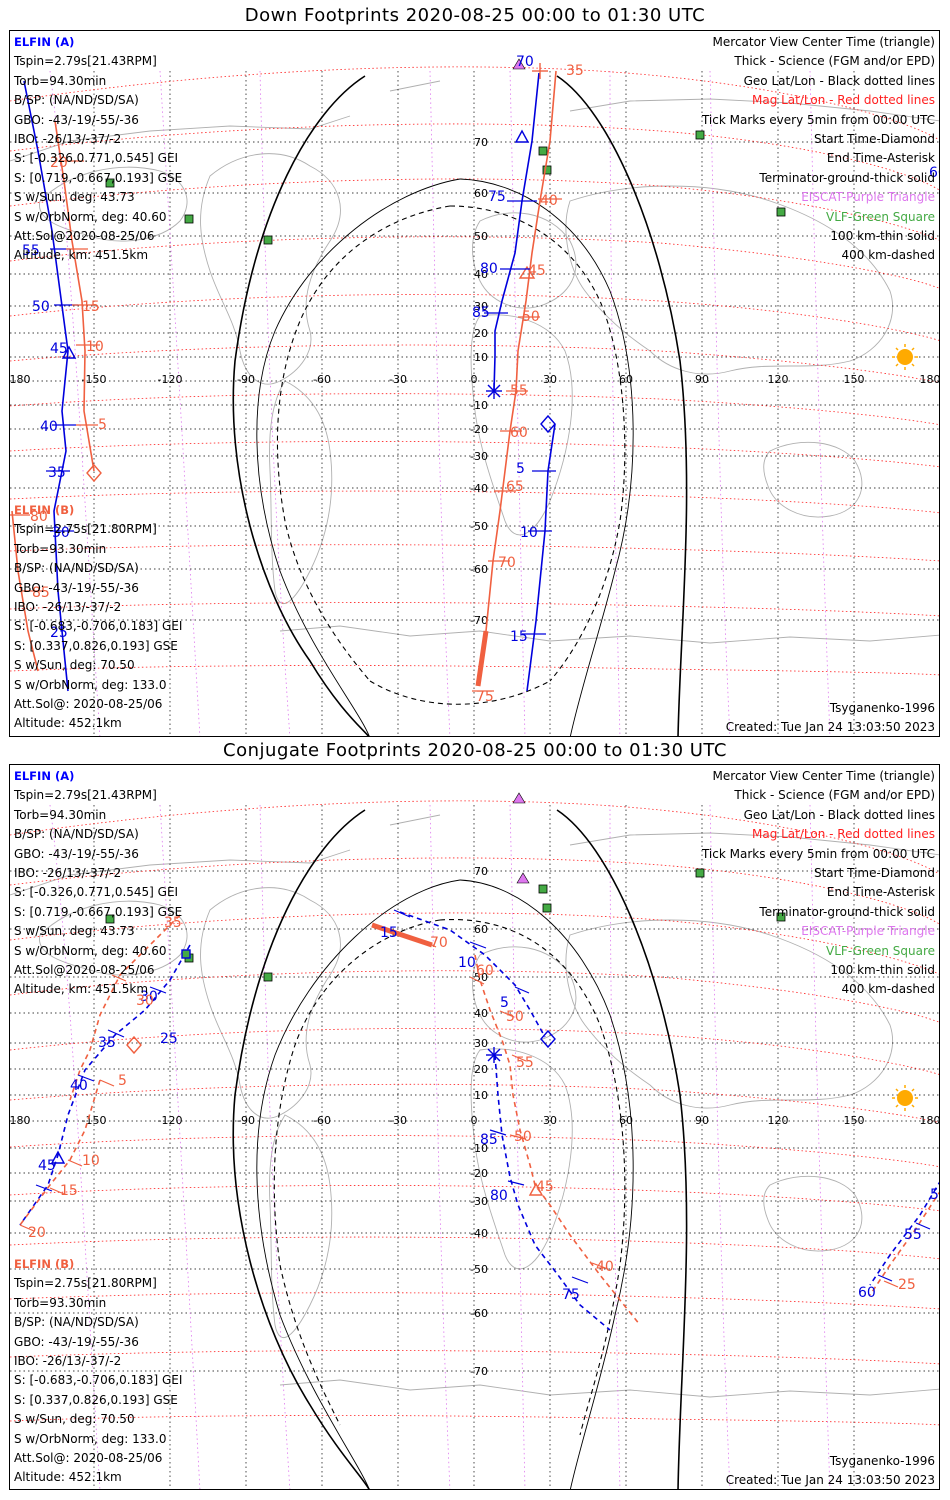 This screenshot has width=950, height=1500. Describe the element at coordinates (39, 517) in the screenshot. I see `orbit-tick-label: 80` at that location.